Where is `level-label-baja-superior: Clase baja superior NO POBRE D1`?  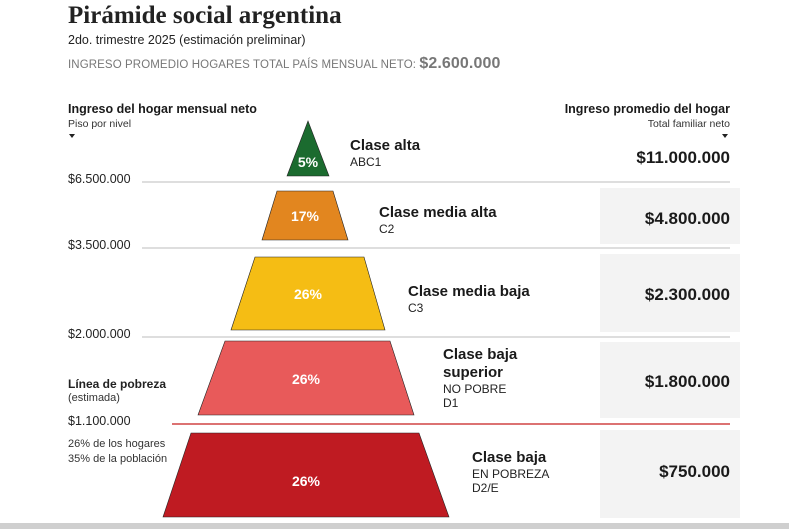 level-label-baja-superior: Clase baja superior NO POBRE D1 is located at coordinates (480, 378).